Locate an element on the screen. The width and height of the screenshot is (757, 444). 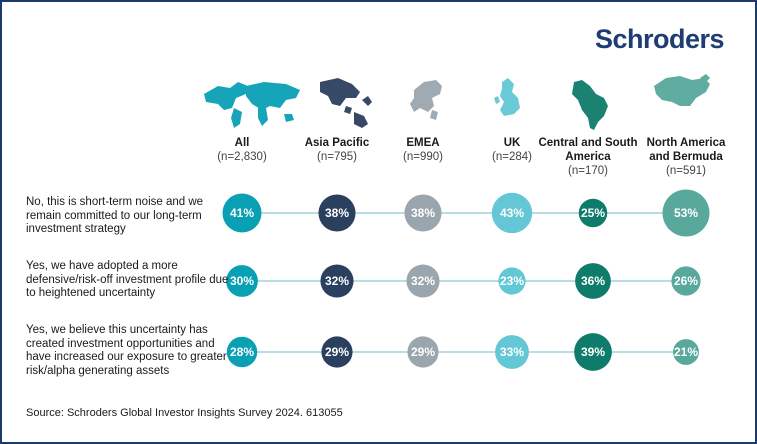
emea-map-icon is located at coordinates (426, 100).